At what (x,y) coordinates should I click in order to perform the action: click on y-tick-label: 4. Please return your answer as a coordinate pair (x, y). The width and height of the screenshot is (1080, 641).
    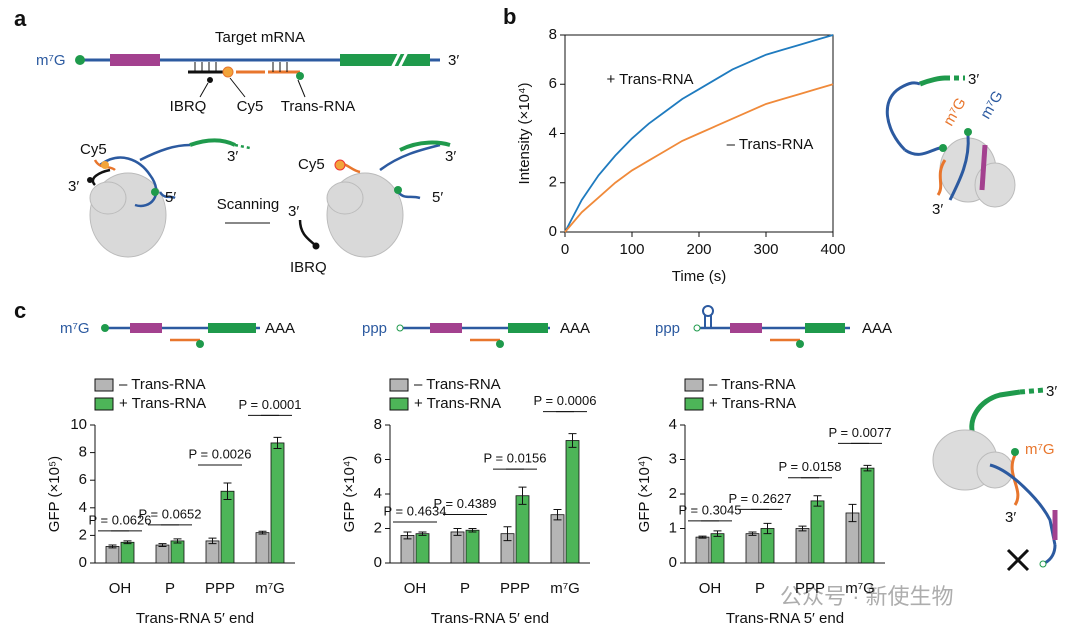
    Looking at the image, I should click on (83, 507).